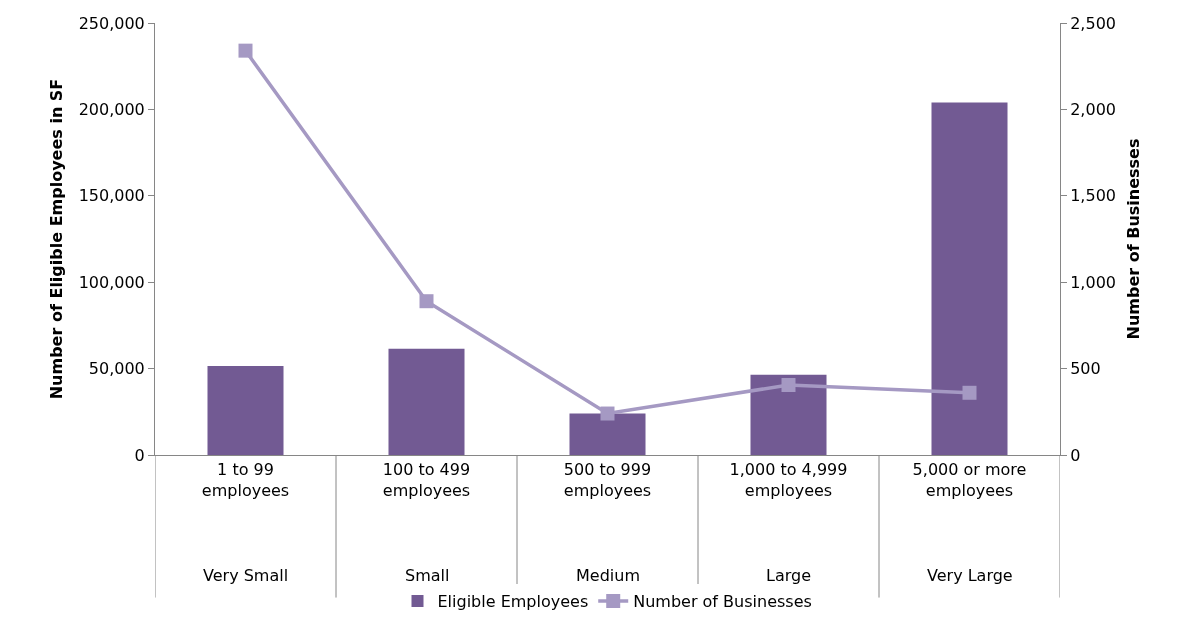 This screenshot has height=643, width=1185. What do you see at coordinates (427, 575) in the screenshot?
I see `text: Small` at bounding box center [427, 575].